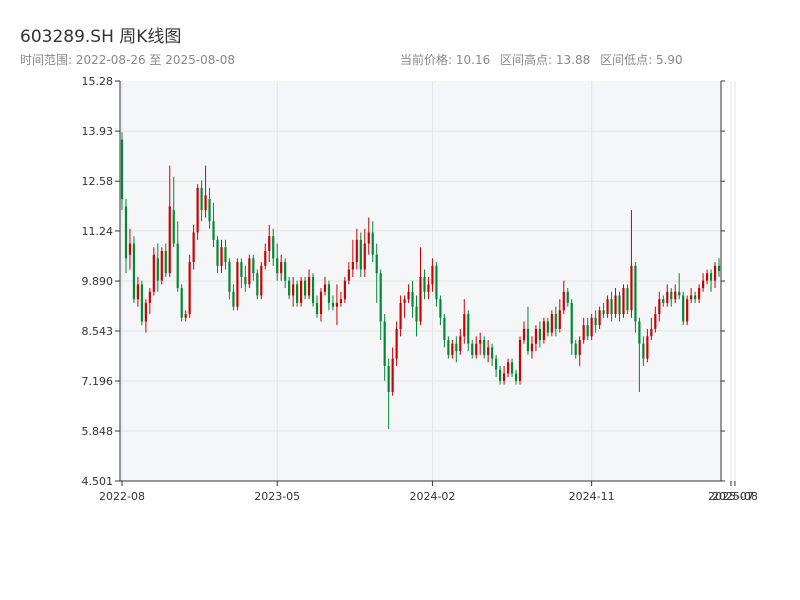 The width and height of the screenshot is (800, 600). What do you see at coordinates (445, 60) in the screenshot?
I see `current-price: 当前价格: 10.16` at bounding box center [445, 60].